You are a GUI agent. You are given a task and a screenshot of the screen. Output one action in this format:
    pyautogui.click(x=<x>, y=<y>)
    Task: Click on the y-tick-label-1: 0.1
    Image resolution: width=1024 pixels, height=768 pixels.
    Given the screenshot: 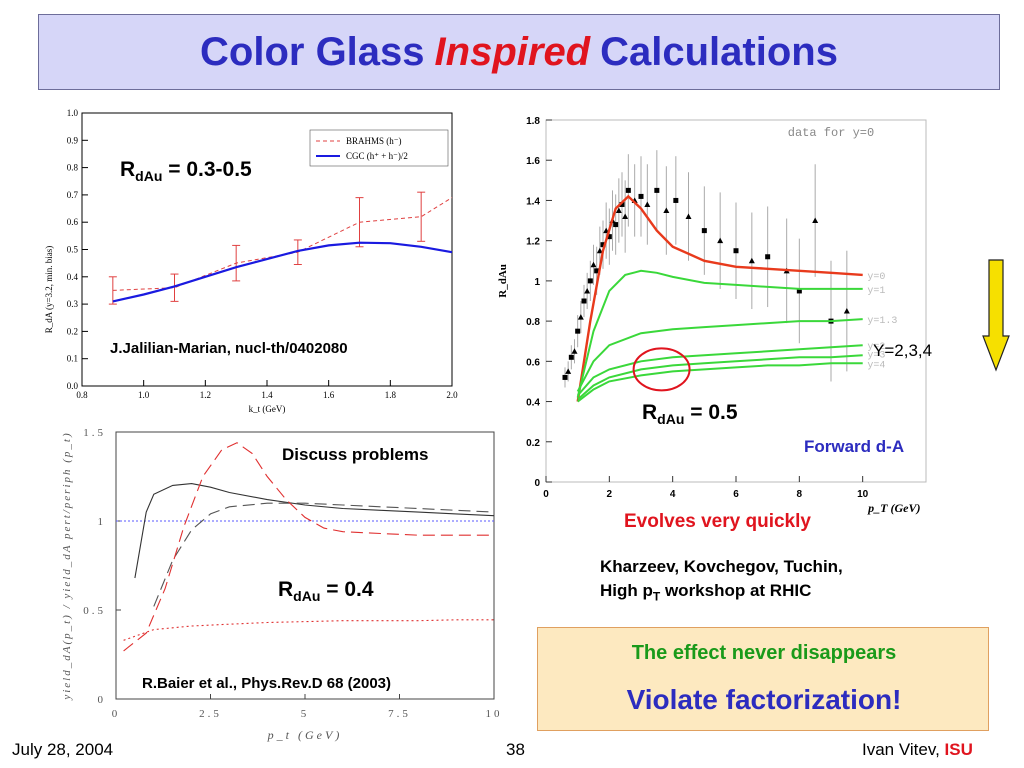 What is the action you would take?
    pyautogui.click(x=72, y=359)
    